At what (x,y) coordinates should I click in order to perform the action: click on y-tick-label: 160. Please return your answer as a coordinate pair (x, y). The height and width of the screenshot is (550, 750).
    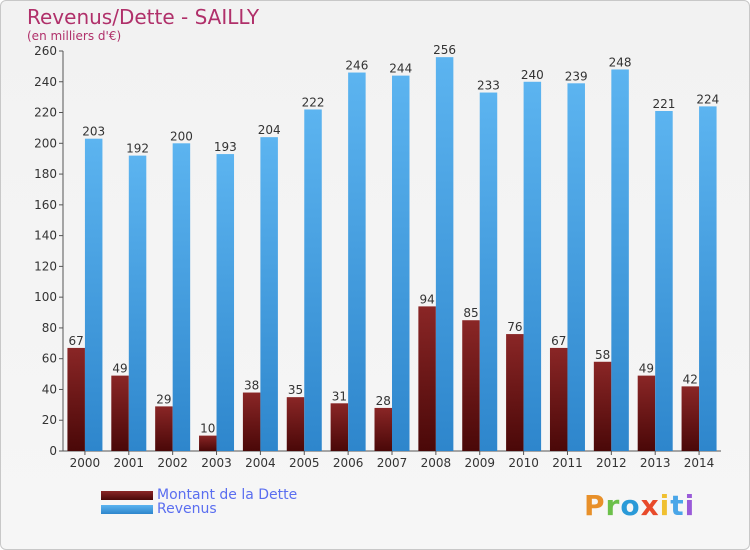
    Looking at the image, I should click on (45, 205).